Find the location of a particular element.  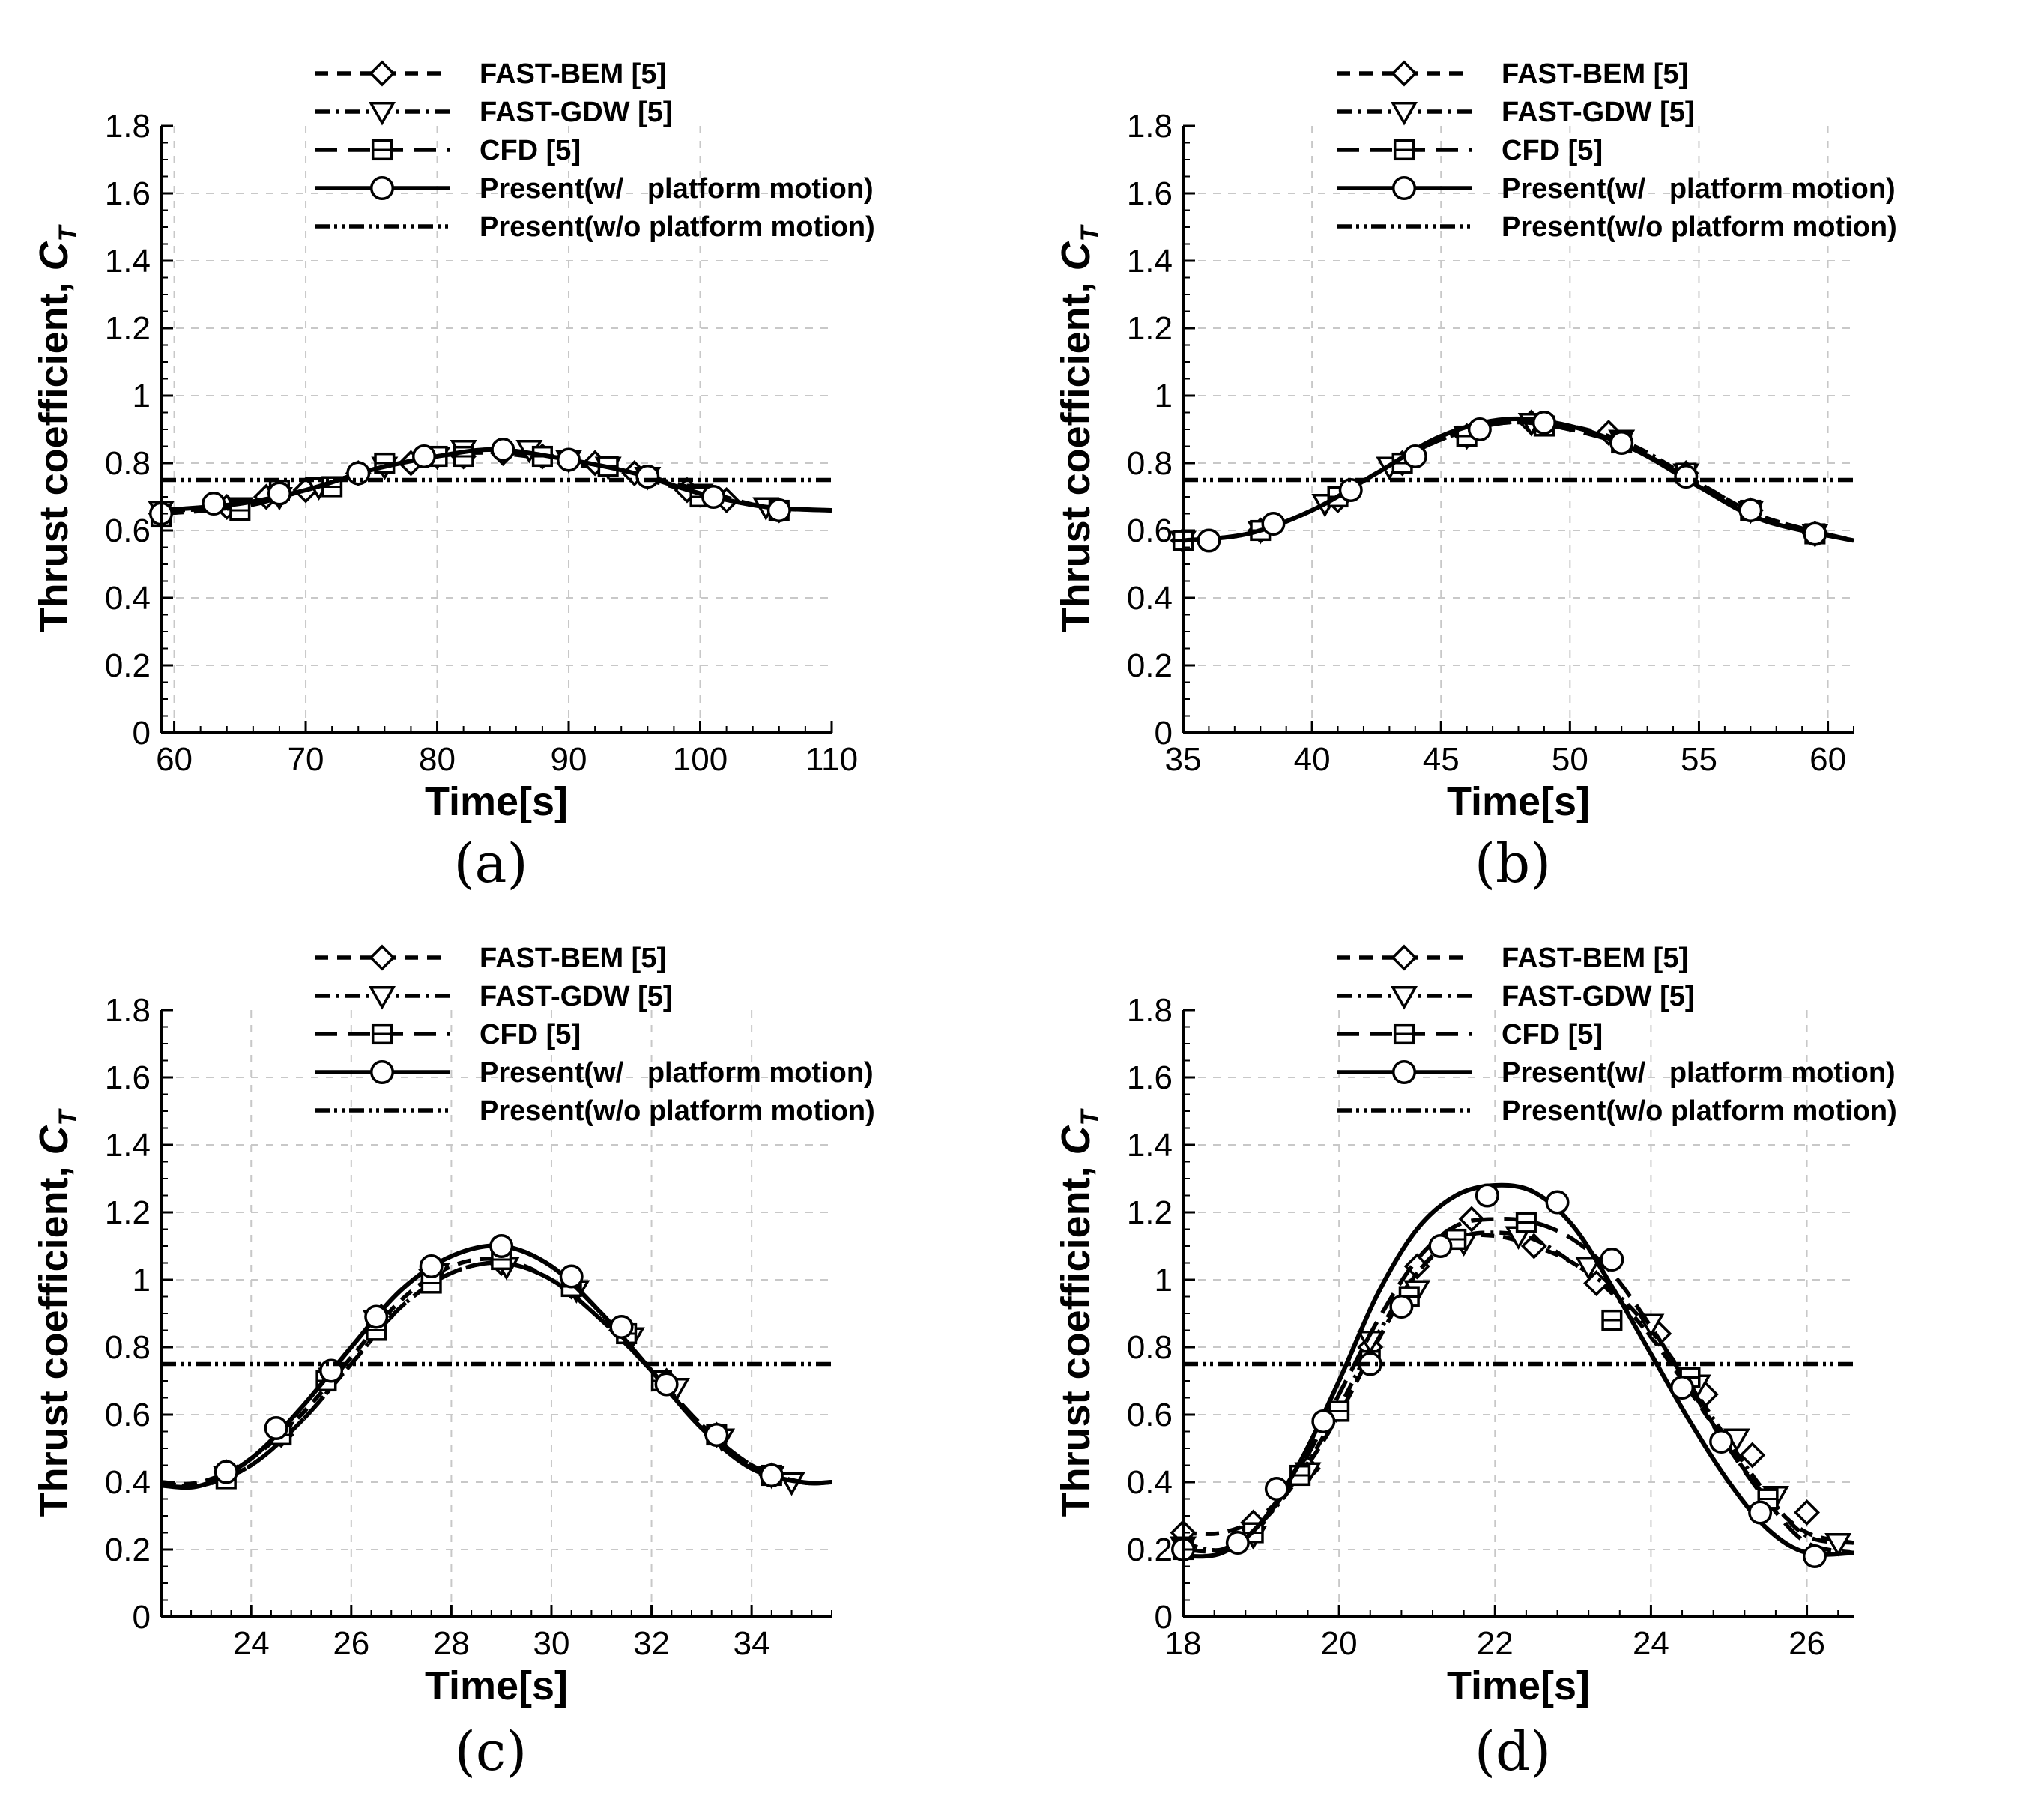

x-tick-label: 32 is located at coordinates (651, 1644).